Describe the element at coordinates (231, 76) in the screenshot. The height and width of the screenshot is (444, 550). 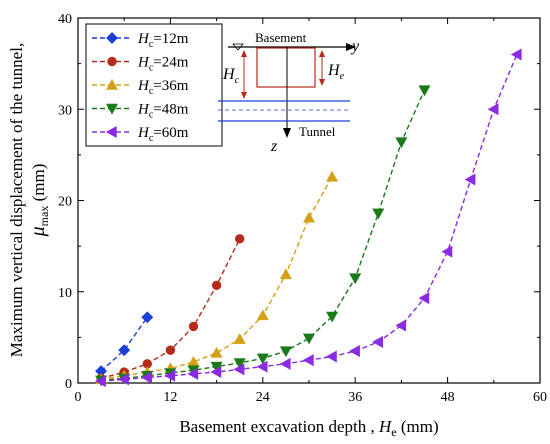
I see `hc-label: Hc` at that location.